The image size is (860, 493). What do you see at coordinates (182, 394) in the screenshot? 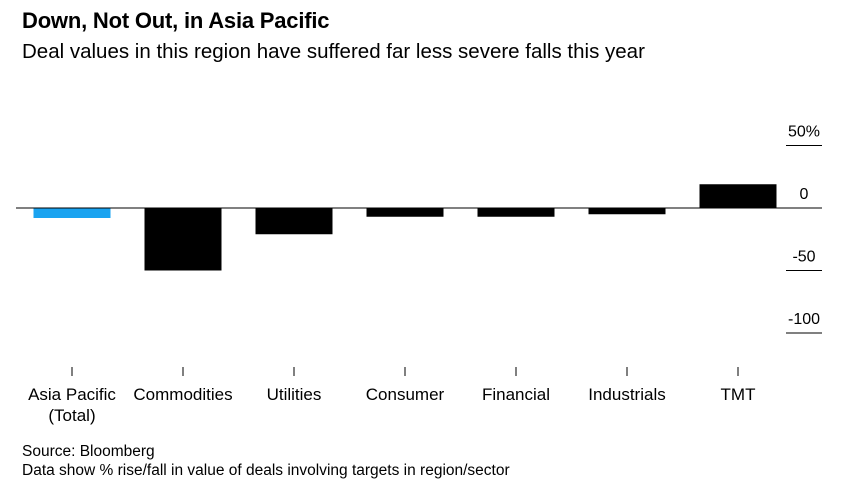
I see `x-tick-label: Commodities` at bounding box center [182, 394].